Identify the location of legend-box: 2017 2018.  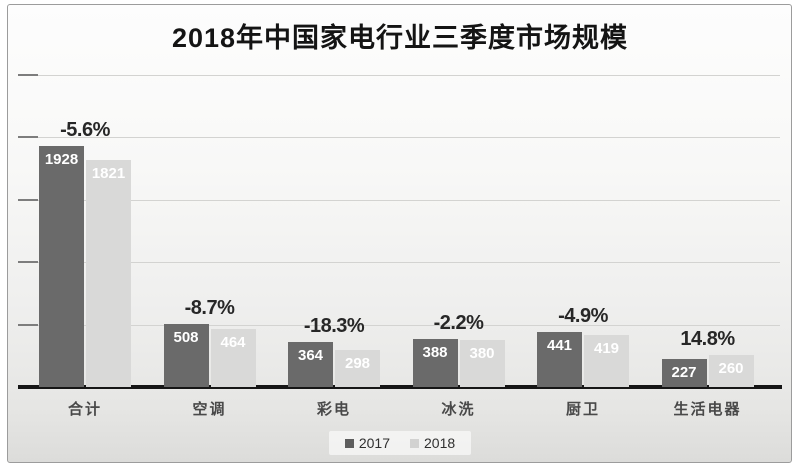
(400, 443).